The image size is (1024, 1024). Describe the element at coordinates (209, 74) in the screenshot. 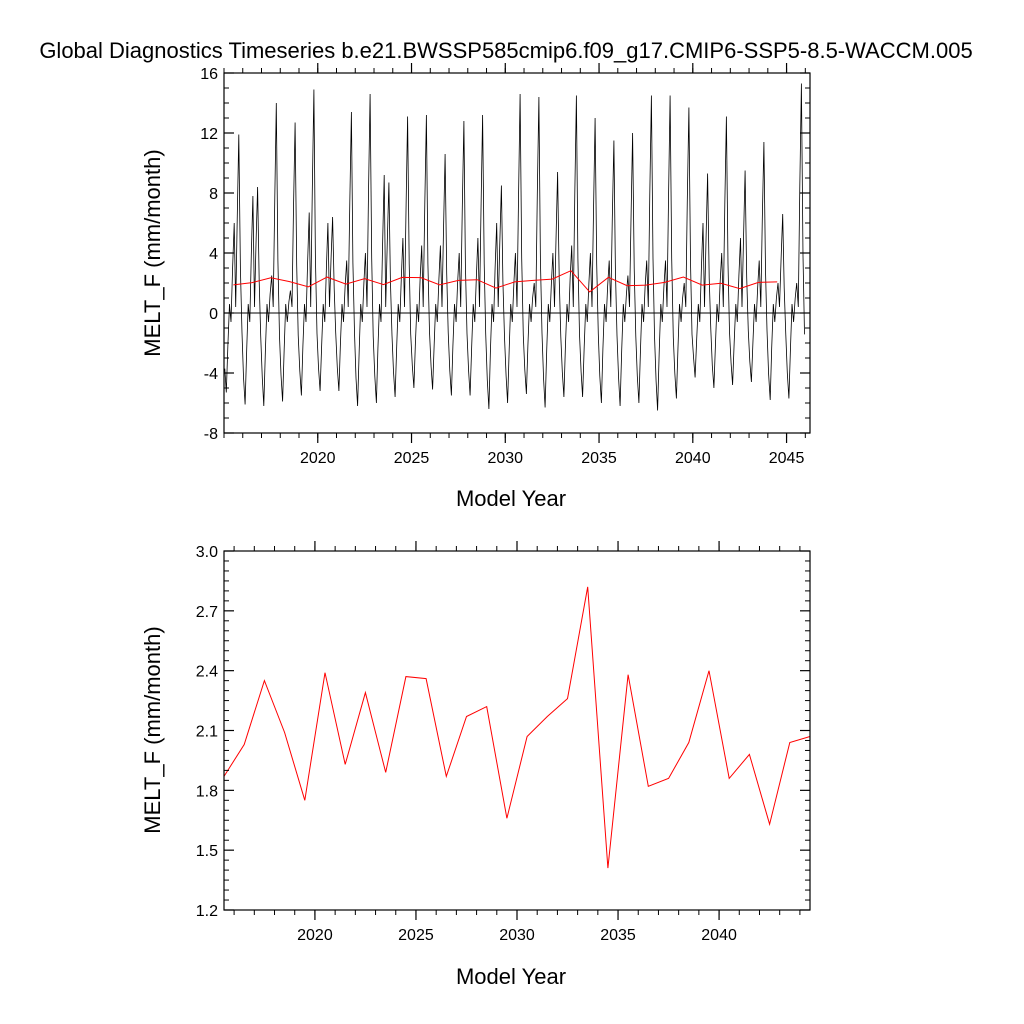

I see `top-y-tick-label: 16` at that location.